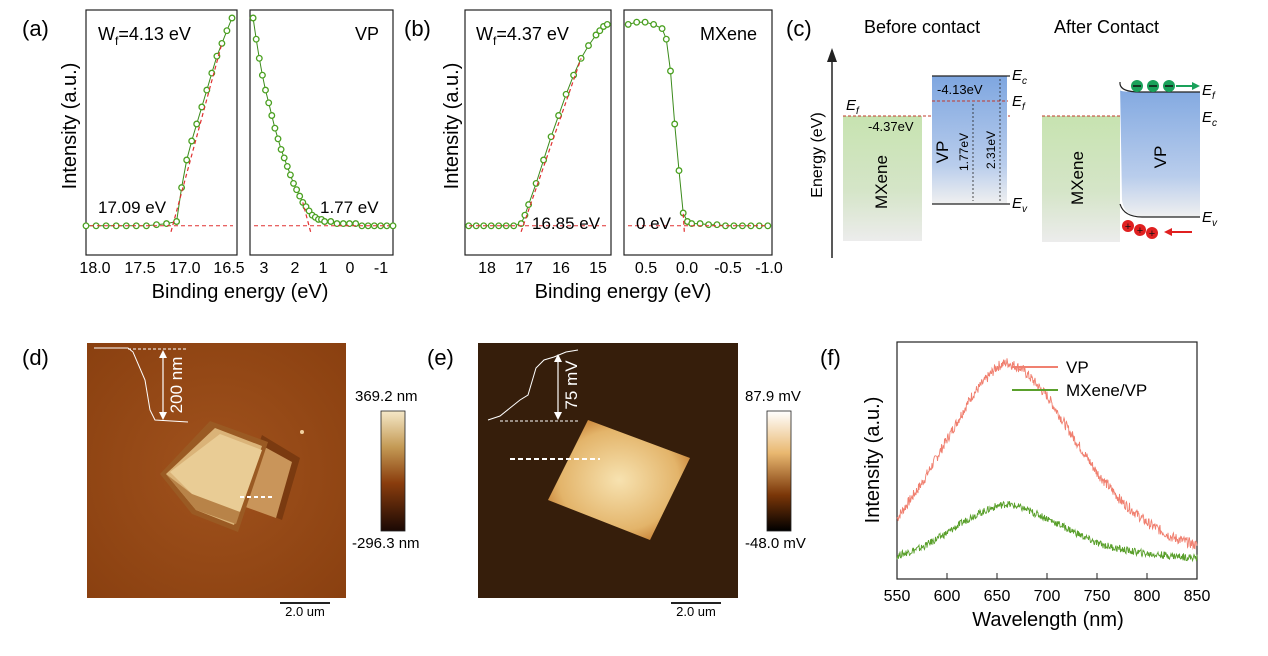 This screenshot has height=656, width=1268. What do you see at coordinates (1157, 230) in the screenshot?
I see `holes-icon: + + +` at bounding box center [1157, 230].